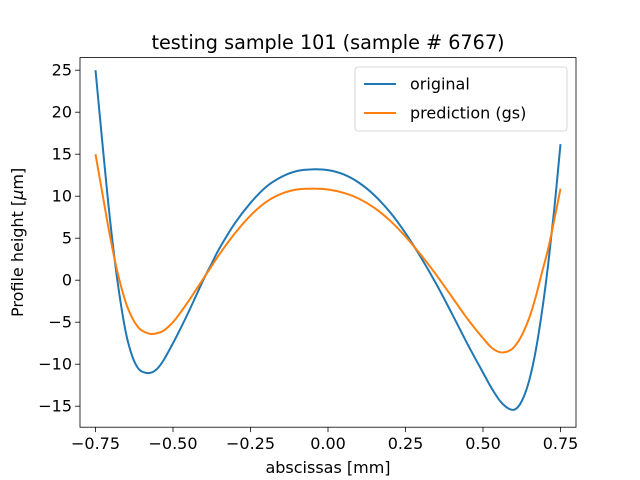 The height and width of the screenshot is (480, 640). I want to click on y-axis-label: Profile height [μm], so click(17, 242).